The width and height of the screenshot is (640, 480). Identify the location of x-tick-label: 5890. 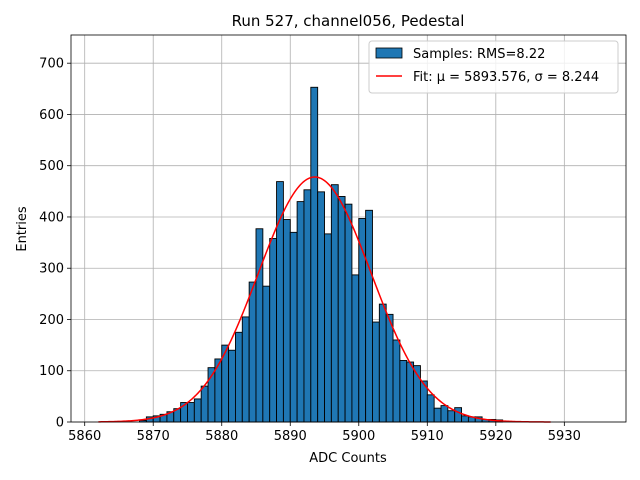
(290, 436).